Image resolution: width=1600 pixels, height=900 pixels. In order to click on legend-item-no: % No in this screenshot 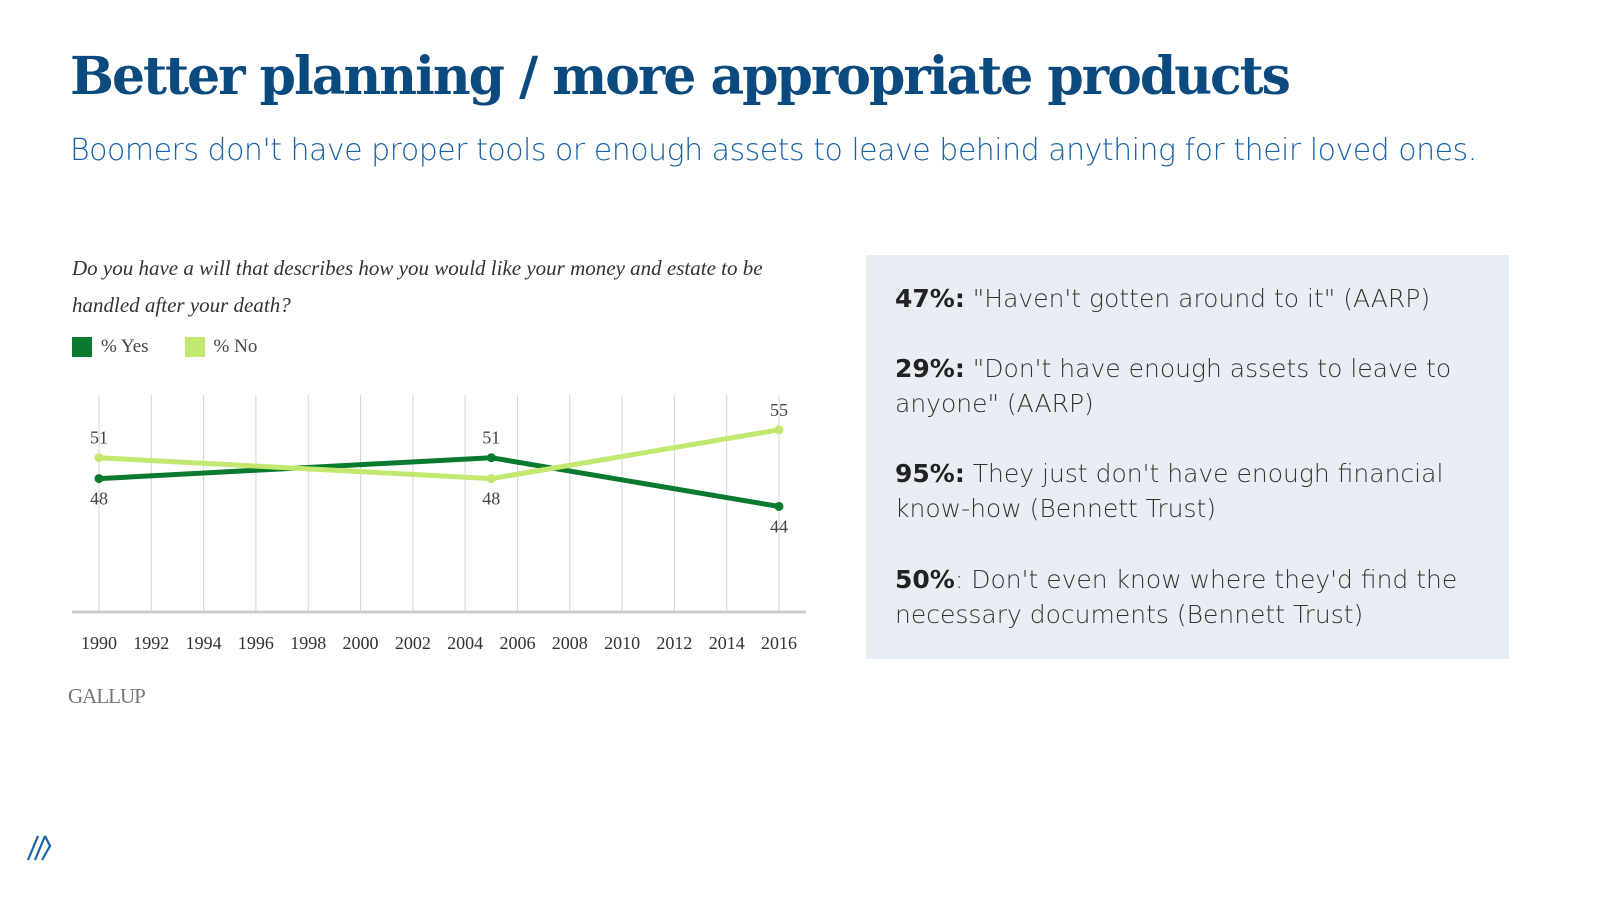, I will do `click(221, 347)`.